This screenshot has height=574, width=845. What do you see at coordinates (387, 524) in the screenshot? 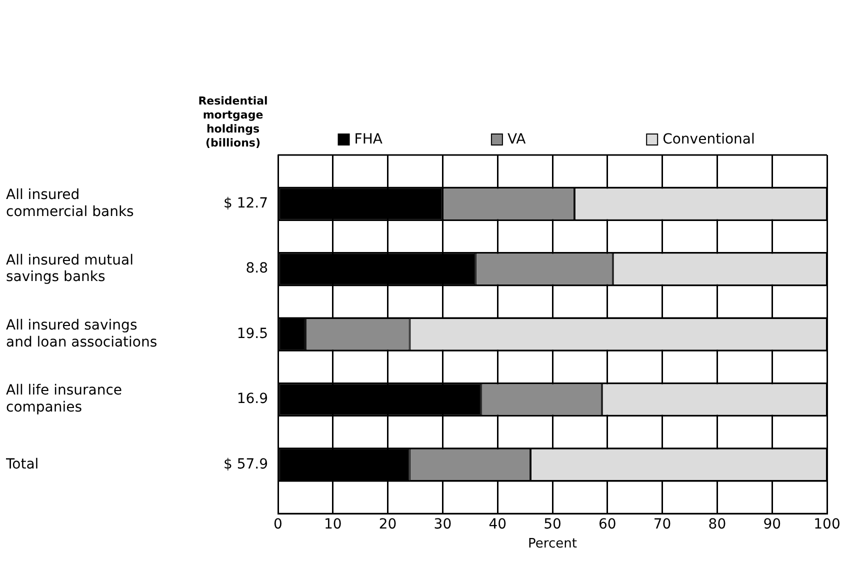
I see `x-tick-label: 20` at bounding box center [387, 524].